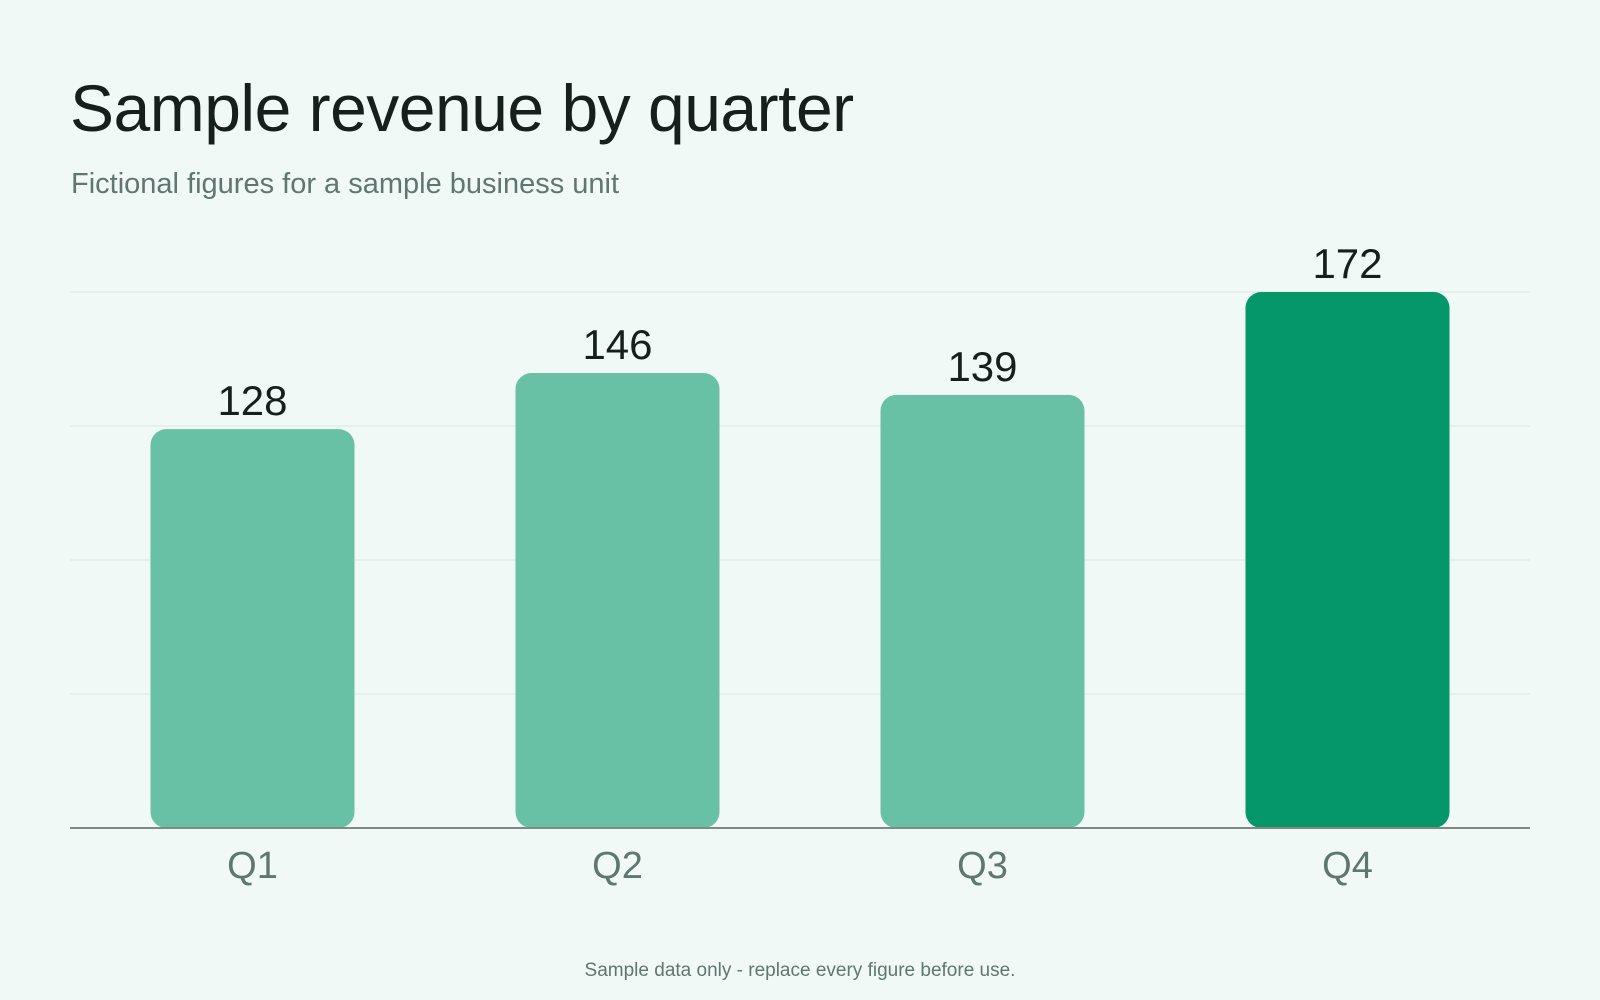 The height and width of the screenshot is (1000, 1600). Describe the element at coordinates (1347, 866) in the screenshot. I see `x-tick-label-q4: Q4` at that location.